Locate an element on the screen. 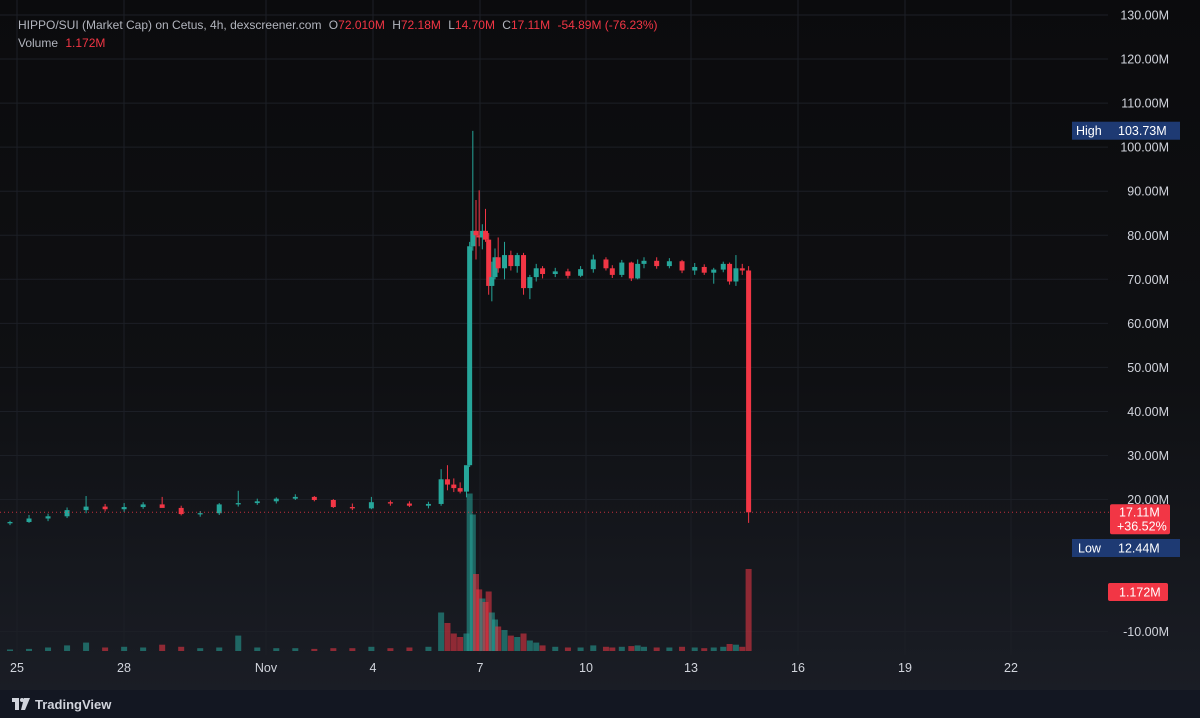 This screenshot has height=718, width=1200. price-axis-label: 120.00M is located at coordinates (1144, 60).